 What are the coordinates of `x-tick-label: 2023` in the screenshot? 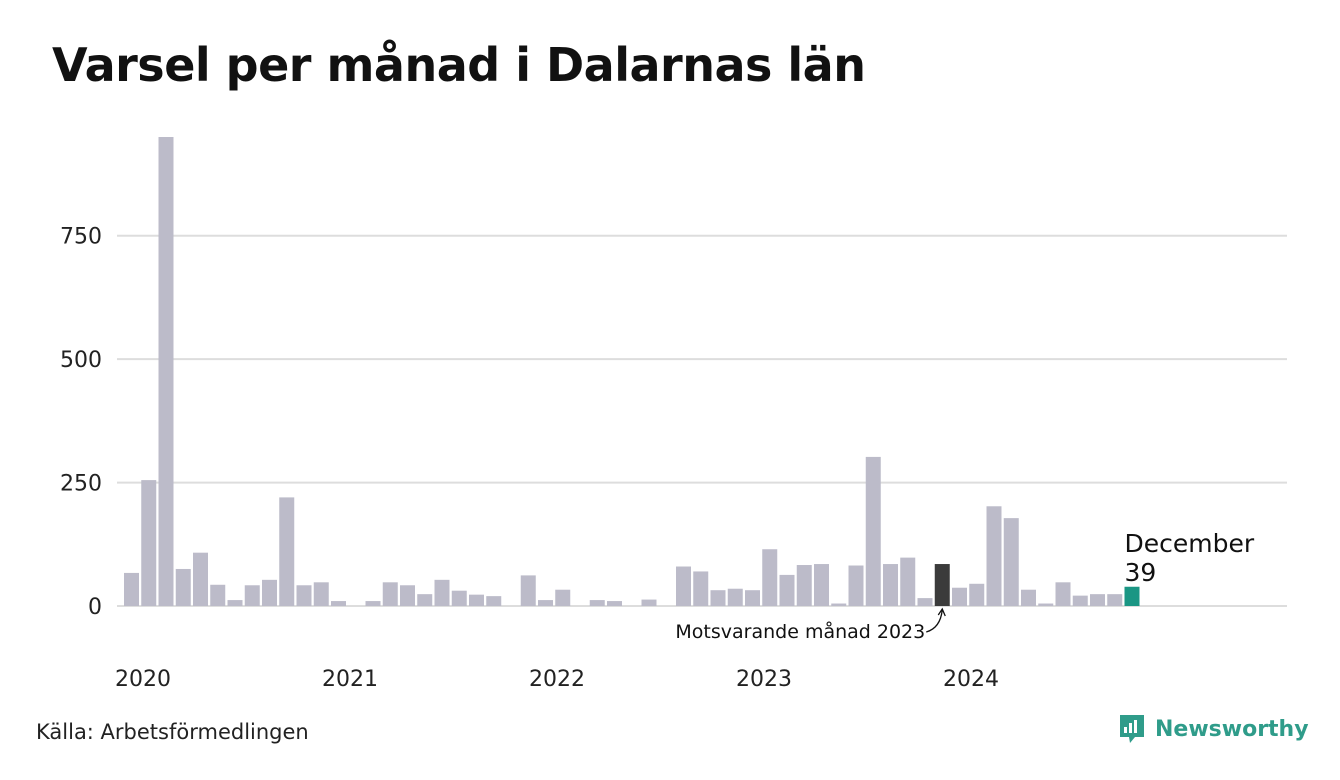 It's located at (764, 679).